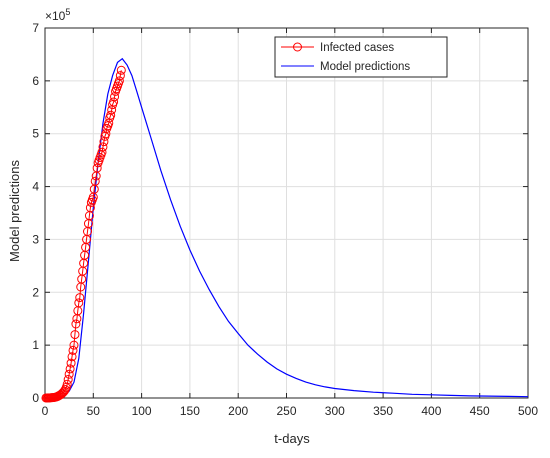  Describe the element at coordinates (35, 134) in the screenshot. I see `y-tick-label: 5` at that location.